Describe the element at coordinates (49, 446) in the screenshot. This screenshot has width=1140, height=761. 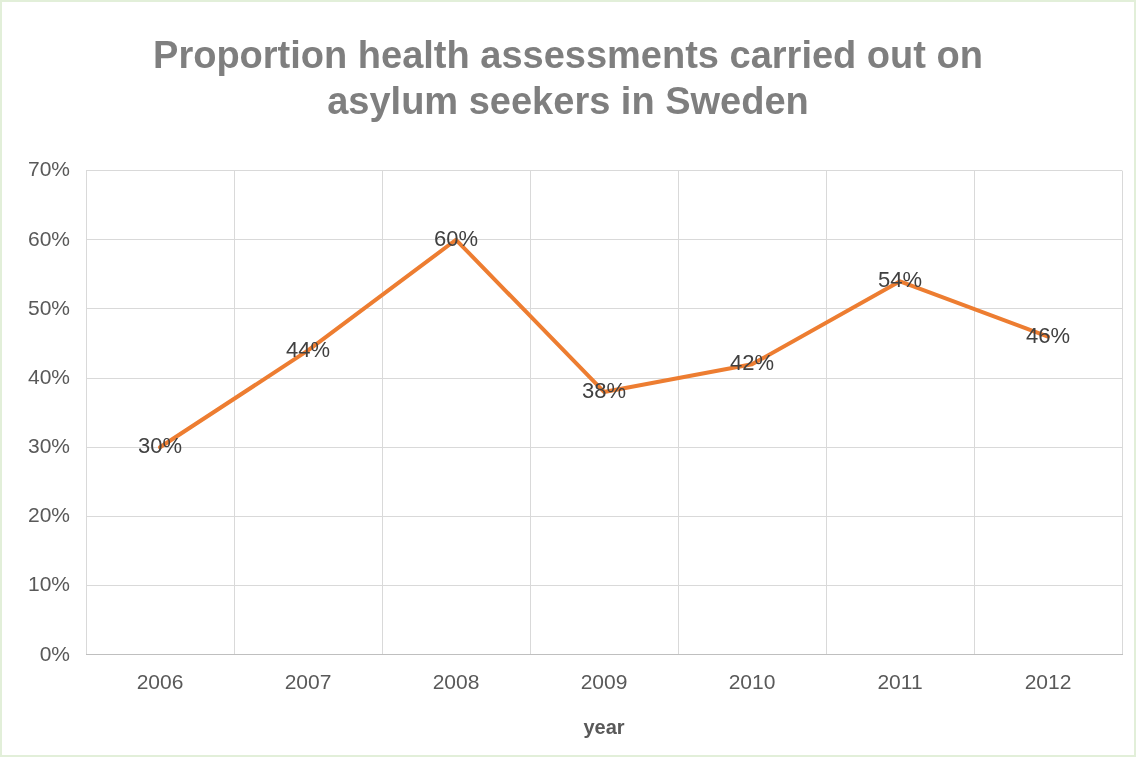
I see `y-tick-label: 30%` at that location.